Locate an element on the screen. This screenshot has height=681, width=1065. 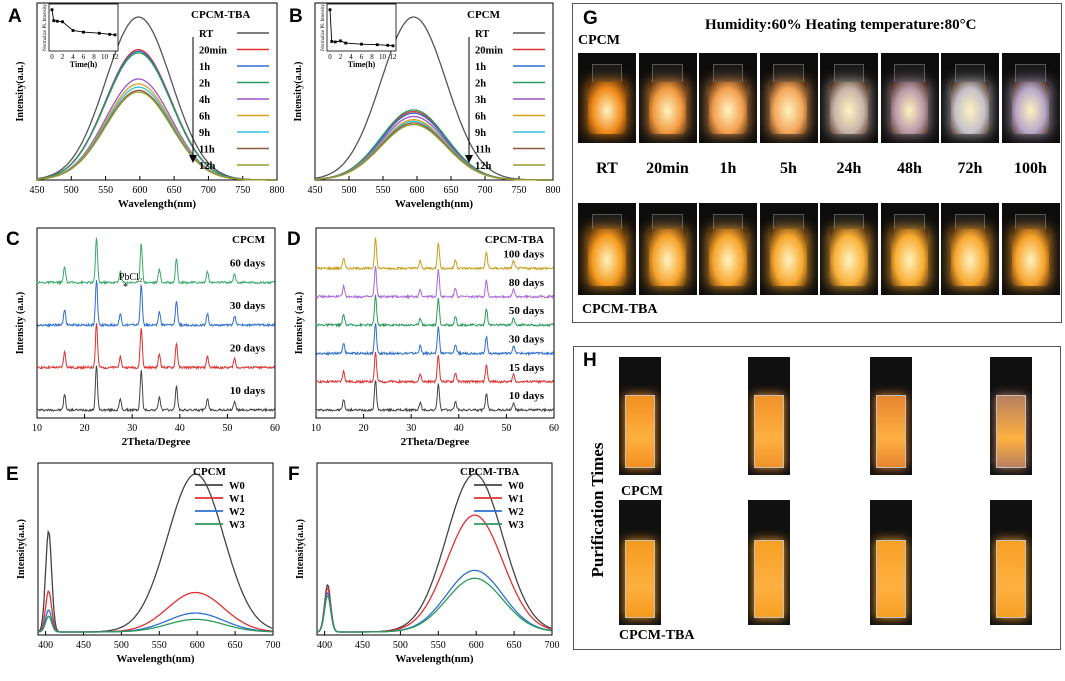
time-label: 48h is located at coordinates (909, 168).